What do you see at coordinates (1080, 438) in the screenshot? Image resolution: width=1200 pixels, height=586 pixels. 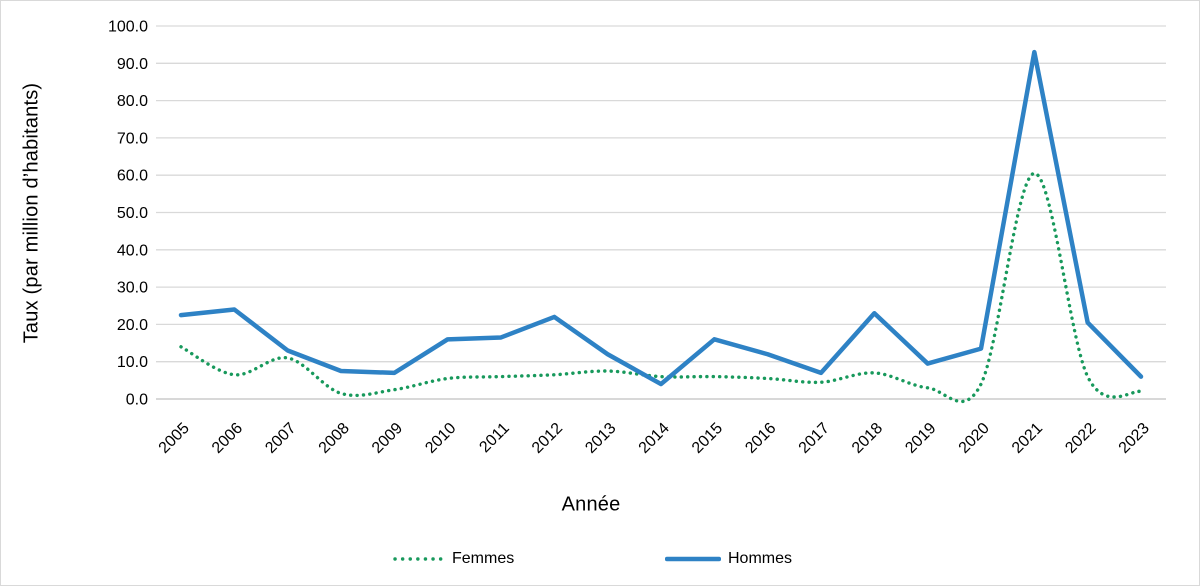 I see `x-tick-label: 2022` at bounding box center [1080, 438].